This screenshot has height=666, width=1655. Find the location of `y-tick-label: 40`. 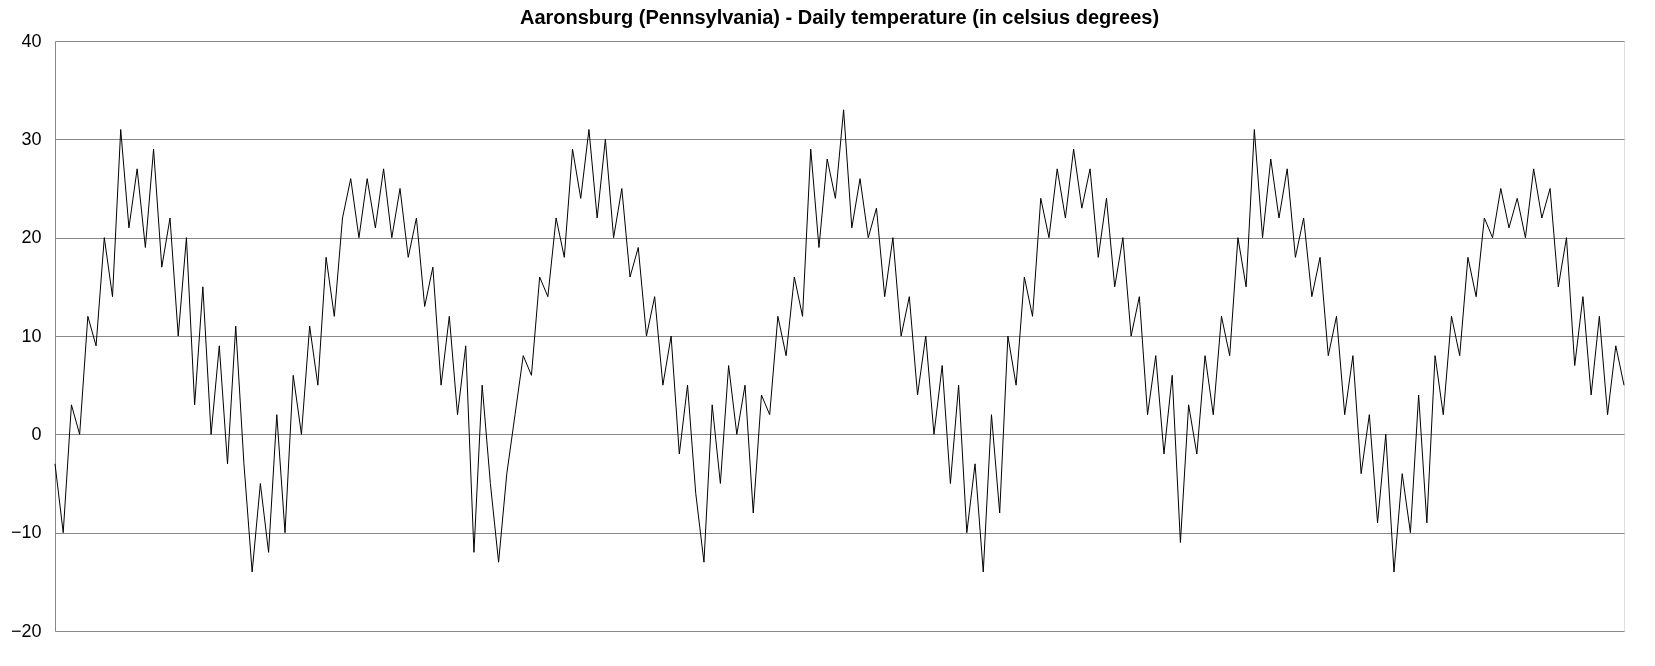

y-tick-label: 40 is located at coordinates (31, 40).